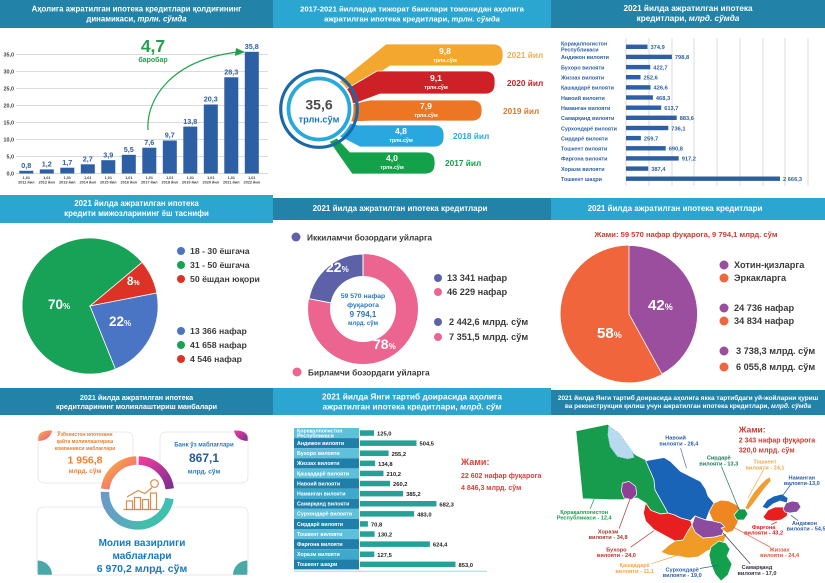 This screenshot has width=825, height=583. I want to click on svg-text: 9 794,1, so click(363, 314).